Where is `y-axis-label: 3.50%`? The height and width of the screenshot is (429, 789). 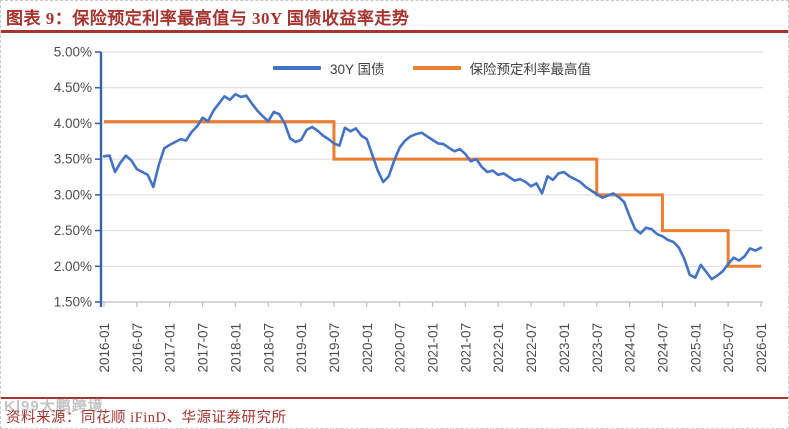
y-axis-label: 3.50% is located at coordinates (73, 159).